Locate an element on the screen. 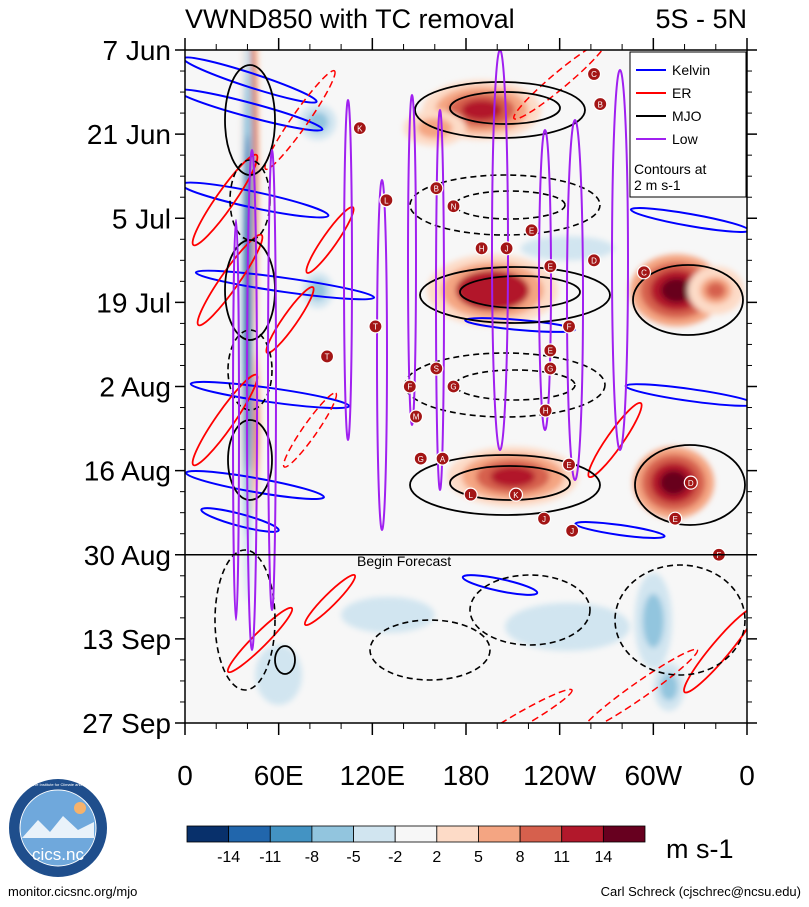 The image size is (809, 907). footer-author: Carl Schreck (cjschrec@ncsu.edu) is located at coordinates (700, 891).